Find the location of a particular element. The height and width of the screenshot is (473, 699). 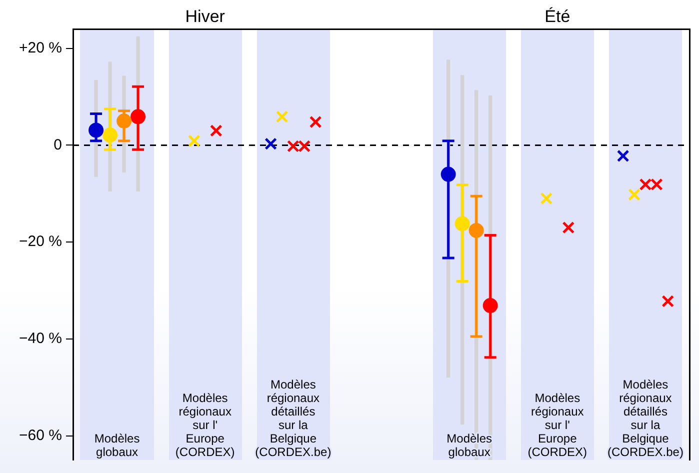

y-tick-label: 0 is located at coordinates (58, 145).